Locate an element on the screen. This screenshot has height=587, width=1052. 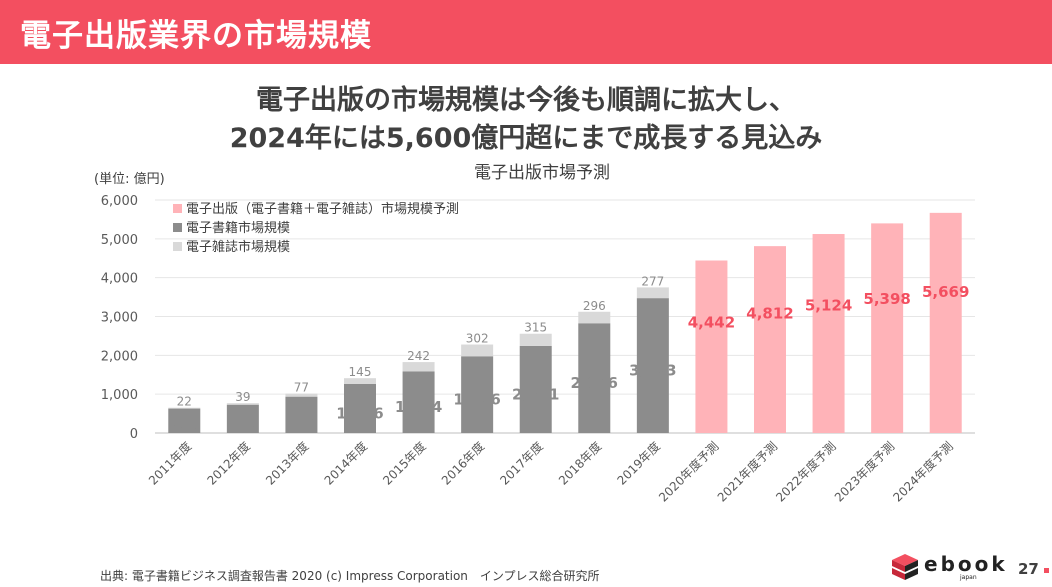
x-tick-label: 2023年度予測 is located at coordinates (864, 472).